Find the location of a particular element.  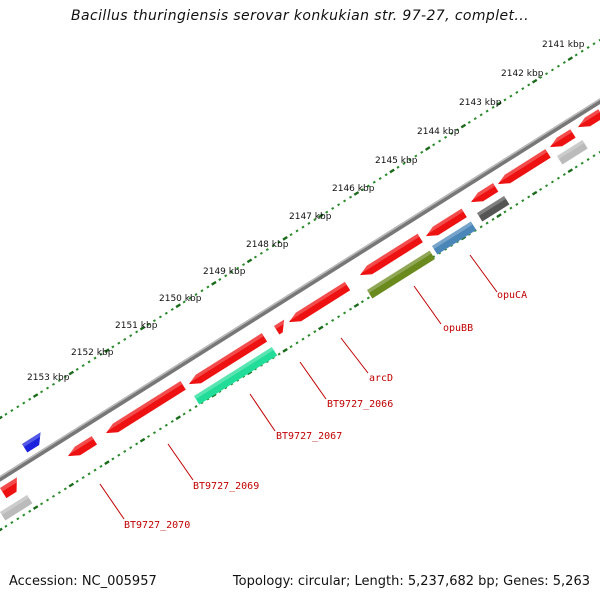

gene-label: opuBB is located at coordinates (458, 328).